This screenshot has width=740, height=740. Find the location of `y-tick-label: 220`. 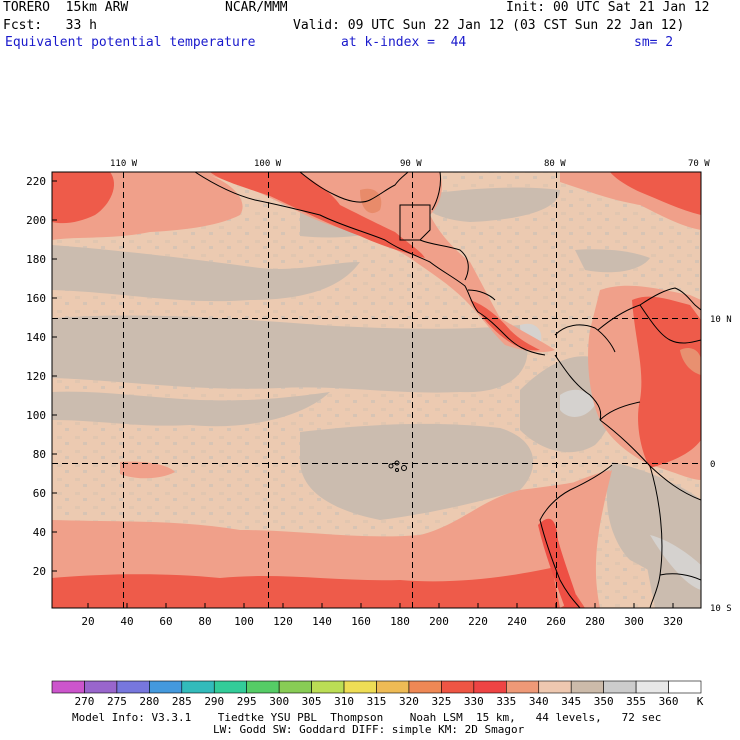

y-tick-label: 220 is located at coordinates (36, 181).